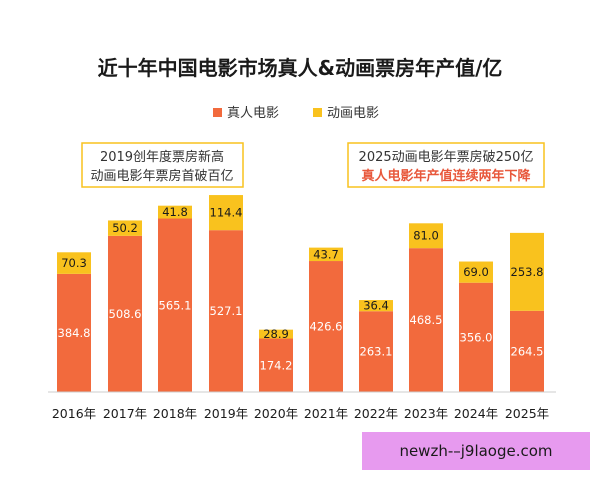 This screenshot has width=600, height=480. I want to click on annotation-right-box, so click(446, 165).